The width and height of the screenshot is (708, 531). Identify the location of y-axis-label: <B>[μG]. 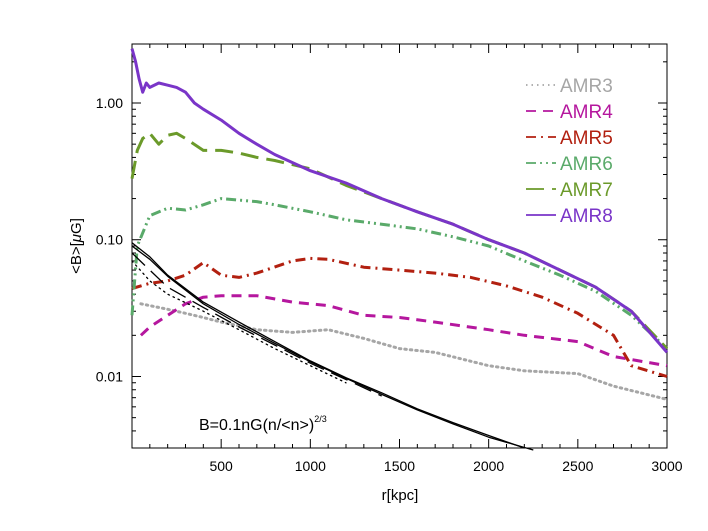
(76, 246).